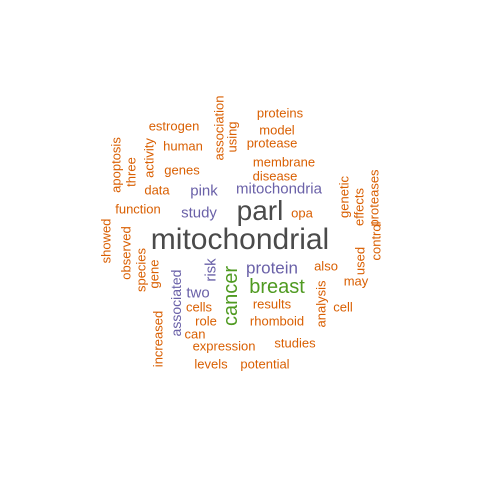 This screenshot has height=480, width=480. Describe the element at coordinates (116, 165) in the screenshot. I see `word-apoptosis: apoptosis` at that location.